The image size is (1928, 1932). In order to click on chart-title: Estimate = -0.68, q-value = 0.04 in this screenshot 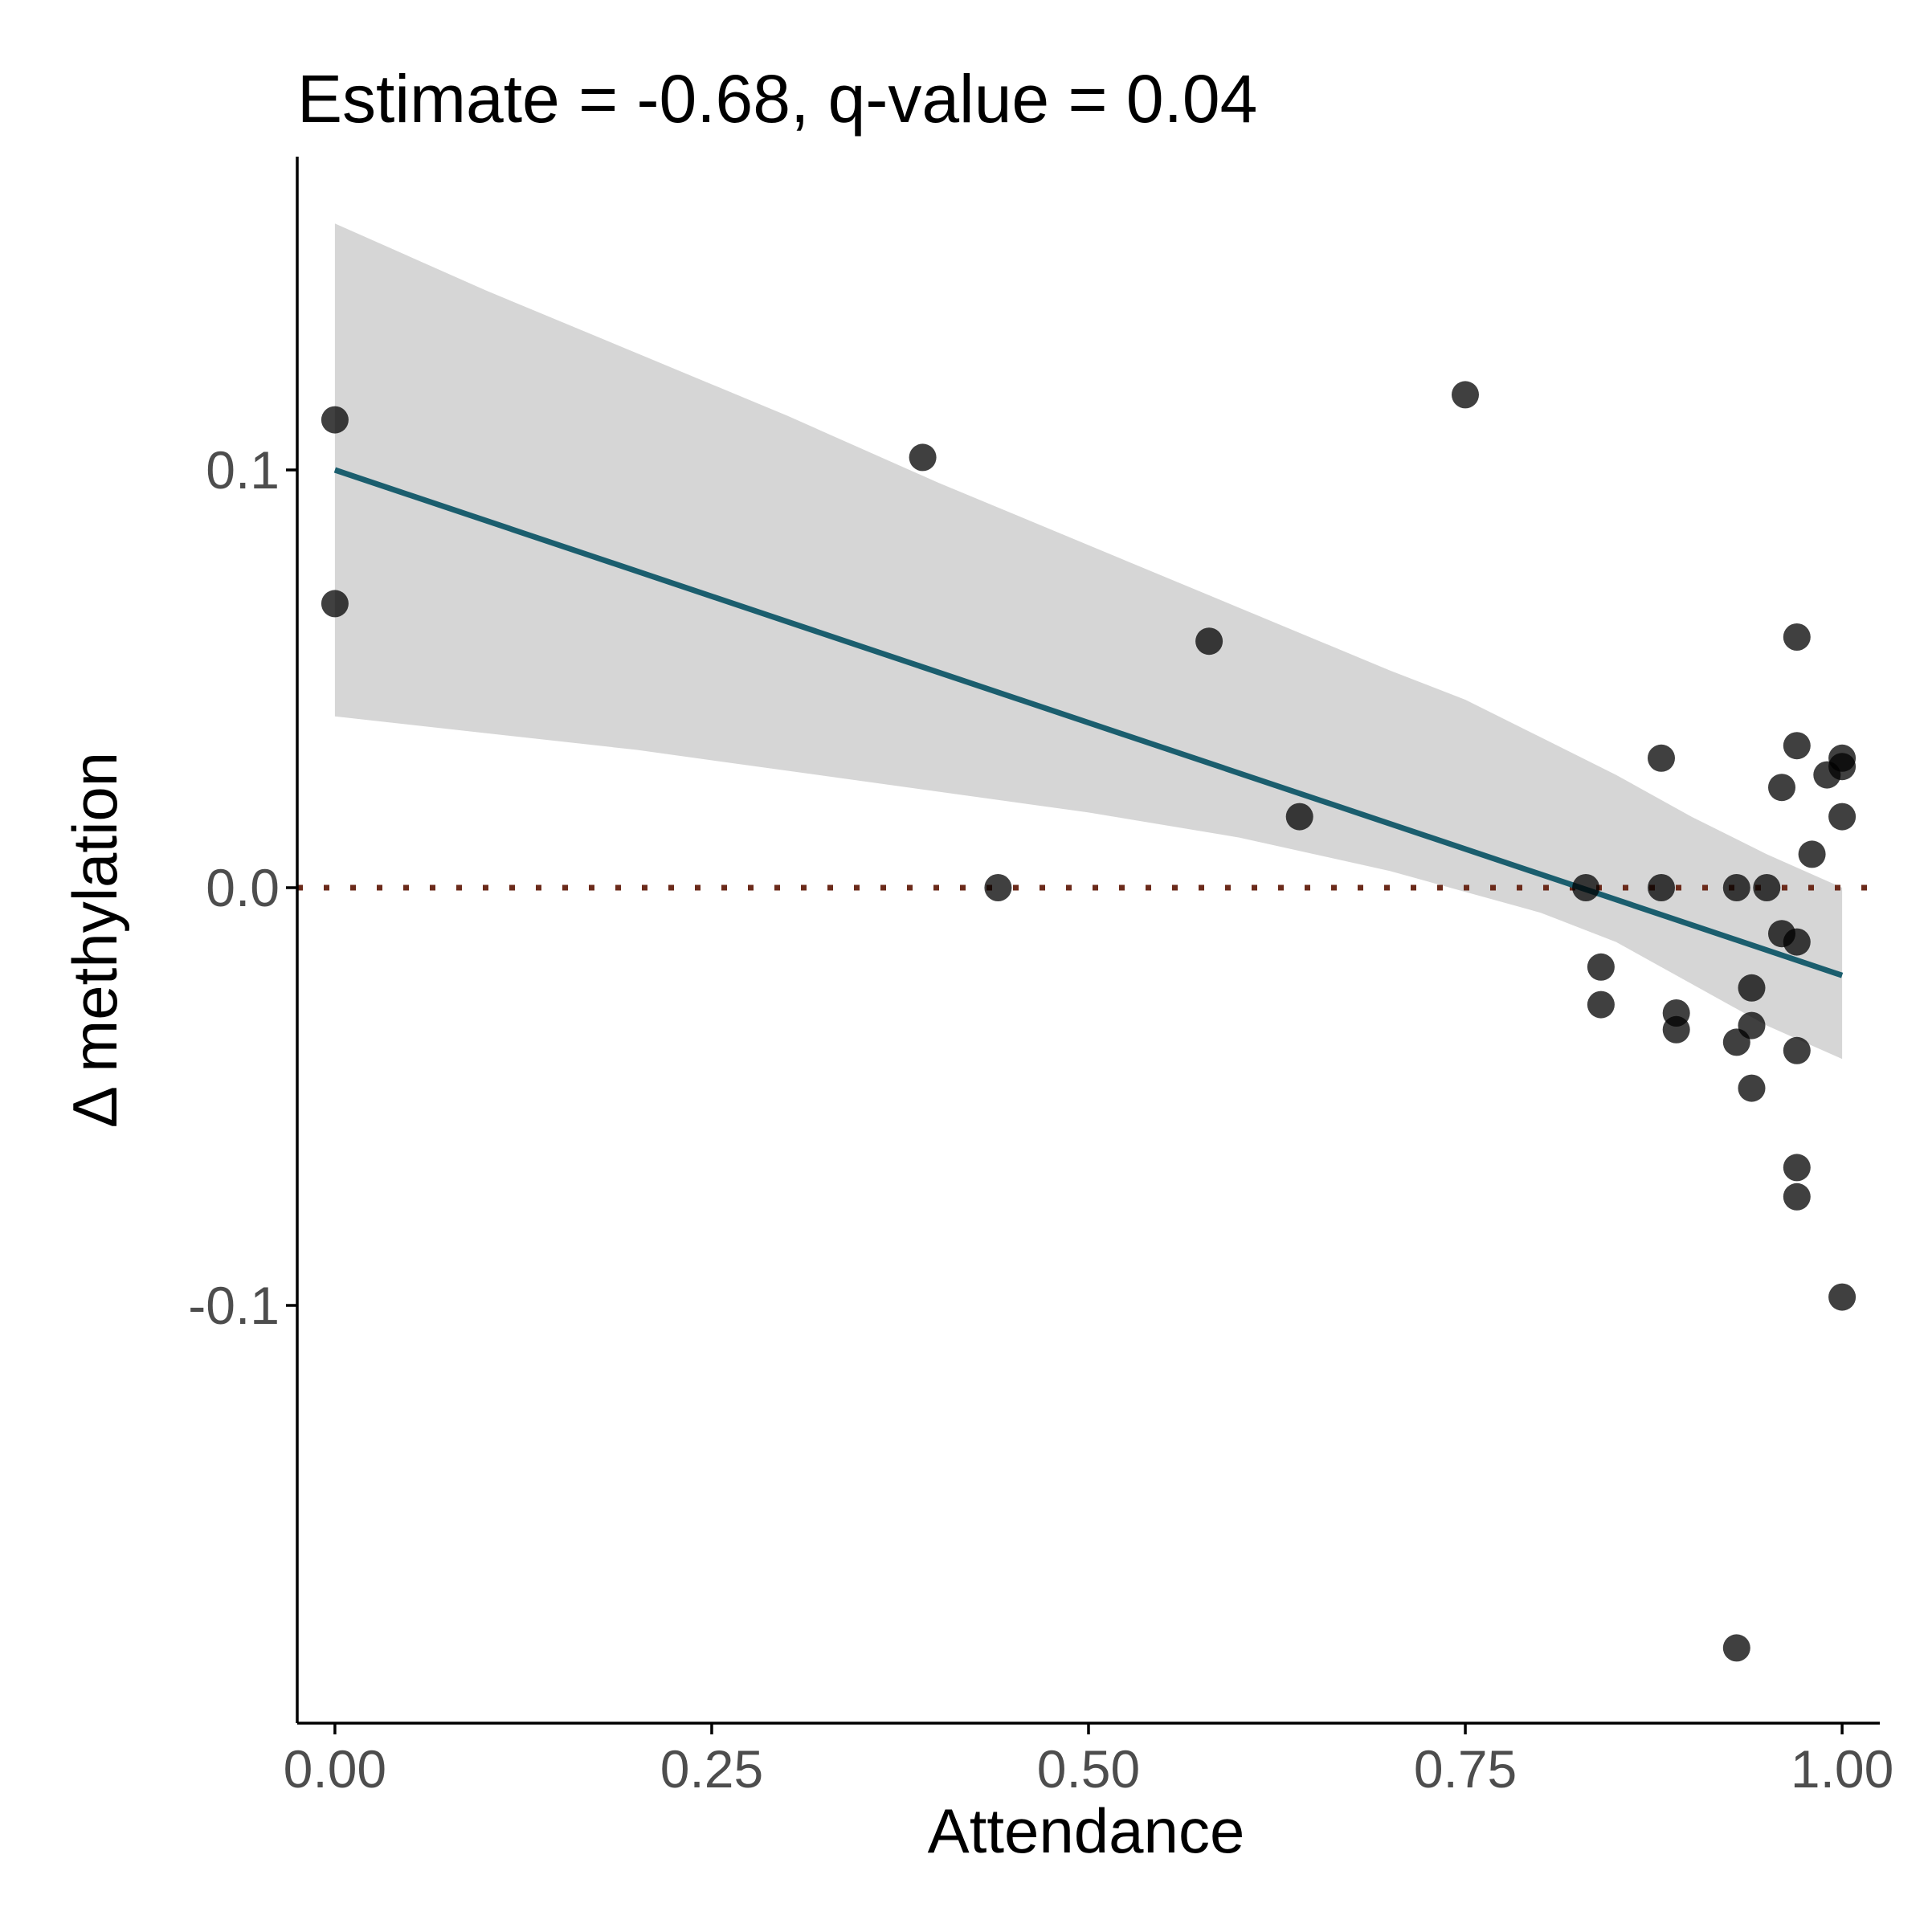, I will do `click(777, 99)`.